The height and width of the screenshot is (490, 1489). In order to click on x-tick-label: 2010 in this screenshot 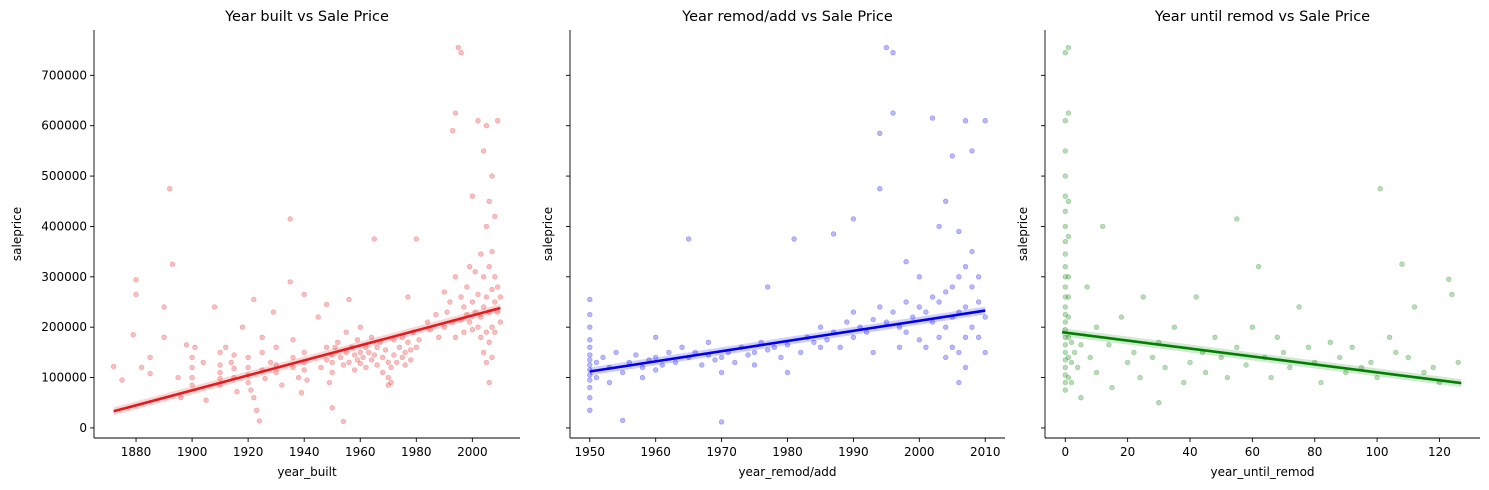, I will do `click(985, 452)`.